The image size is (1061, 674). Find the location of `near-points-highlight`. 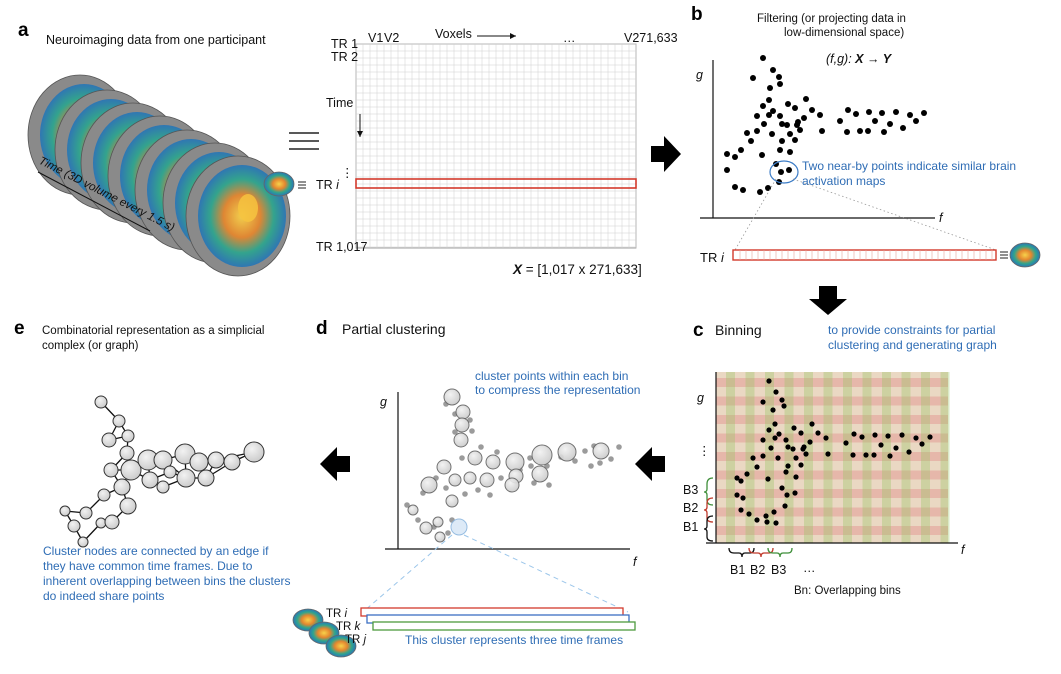

near-points-highlight is located at coordinates (784, 172).